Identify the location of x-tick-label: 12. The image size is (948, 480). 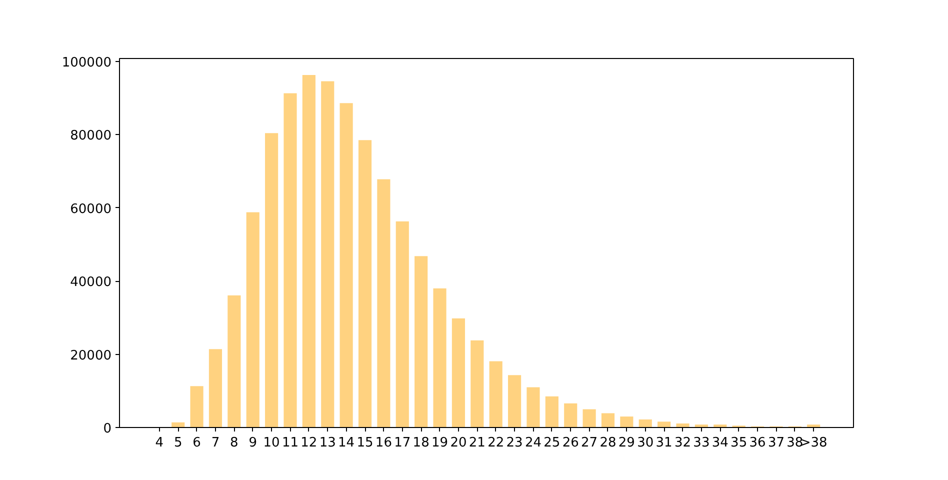
(309, 443).